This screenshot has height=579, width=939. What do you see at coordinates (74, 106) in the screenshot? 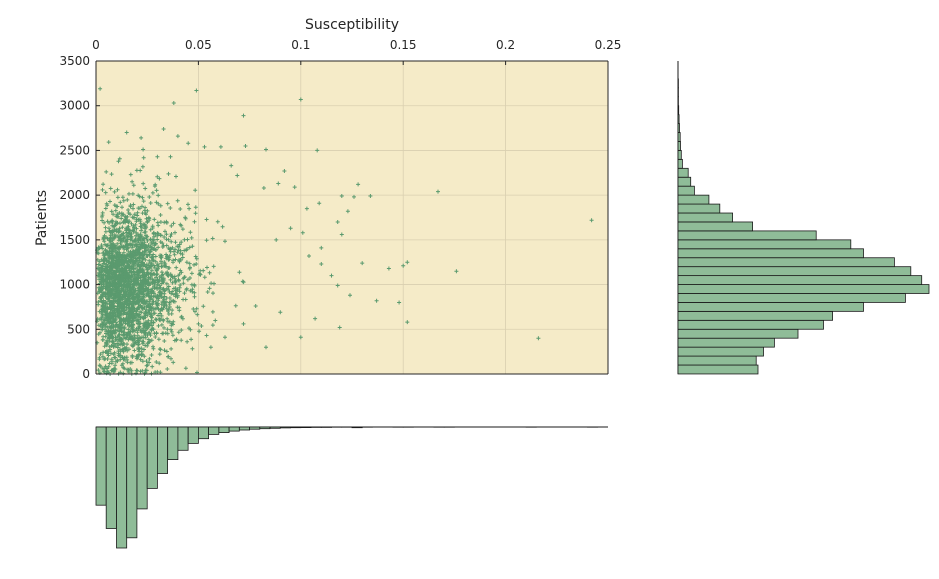
I see `y-tick-label: 3000` at bounding box center [74, 106].